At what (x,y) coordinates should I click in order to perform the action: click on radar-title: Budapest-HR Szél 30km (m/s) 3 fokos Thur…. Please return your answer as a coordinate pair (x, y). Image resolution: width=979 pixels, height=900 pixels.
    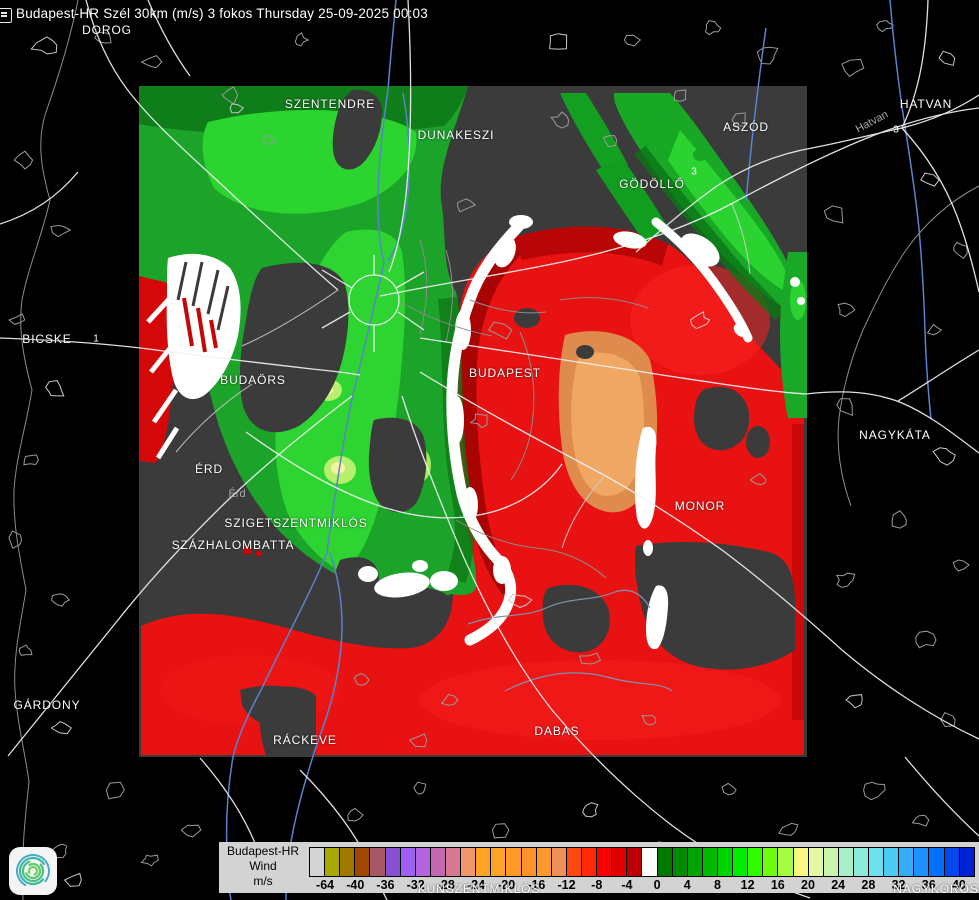
    Looking at the image, I should click on (222, 13).